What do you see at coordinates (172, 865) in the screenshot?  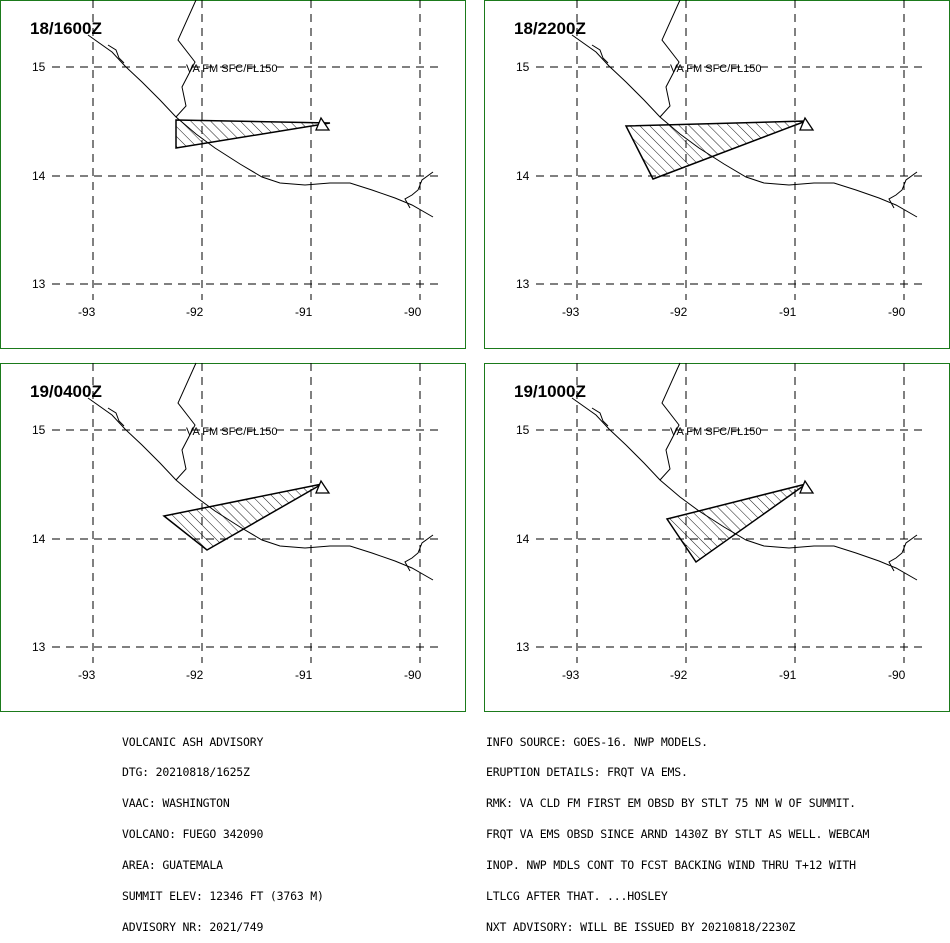 I see `advisory-line: AREA: GUATEMALA` at bounding box center [172, 865].